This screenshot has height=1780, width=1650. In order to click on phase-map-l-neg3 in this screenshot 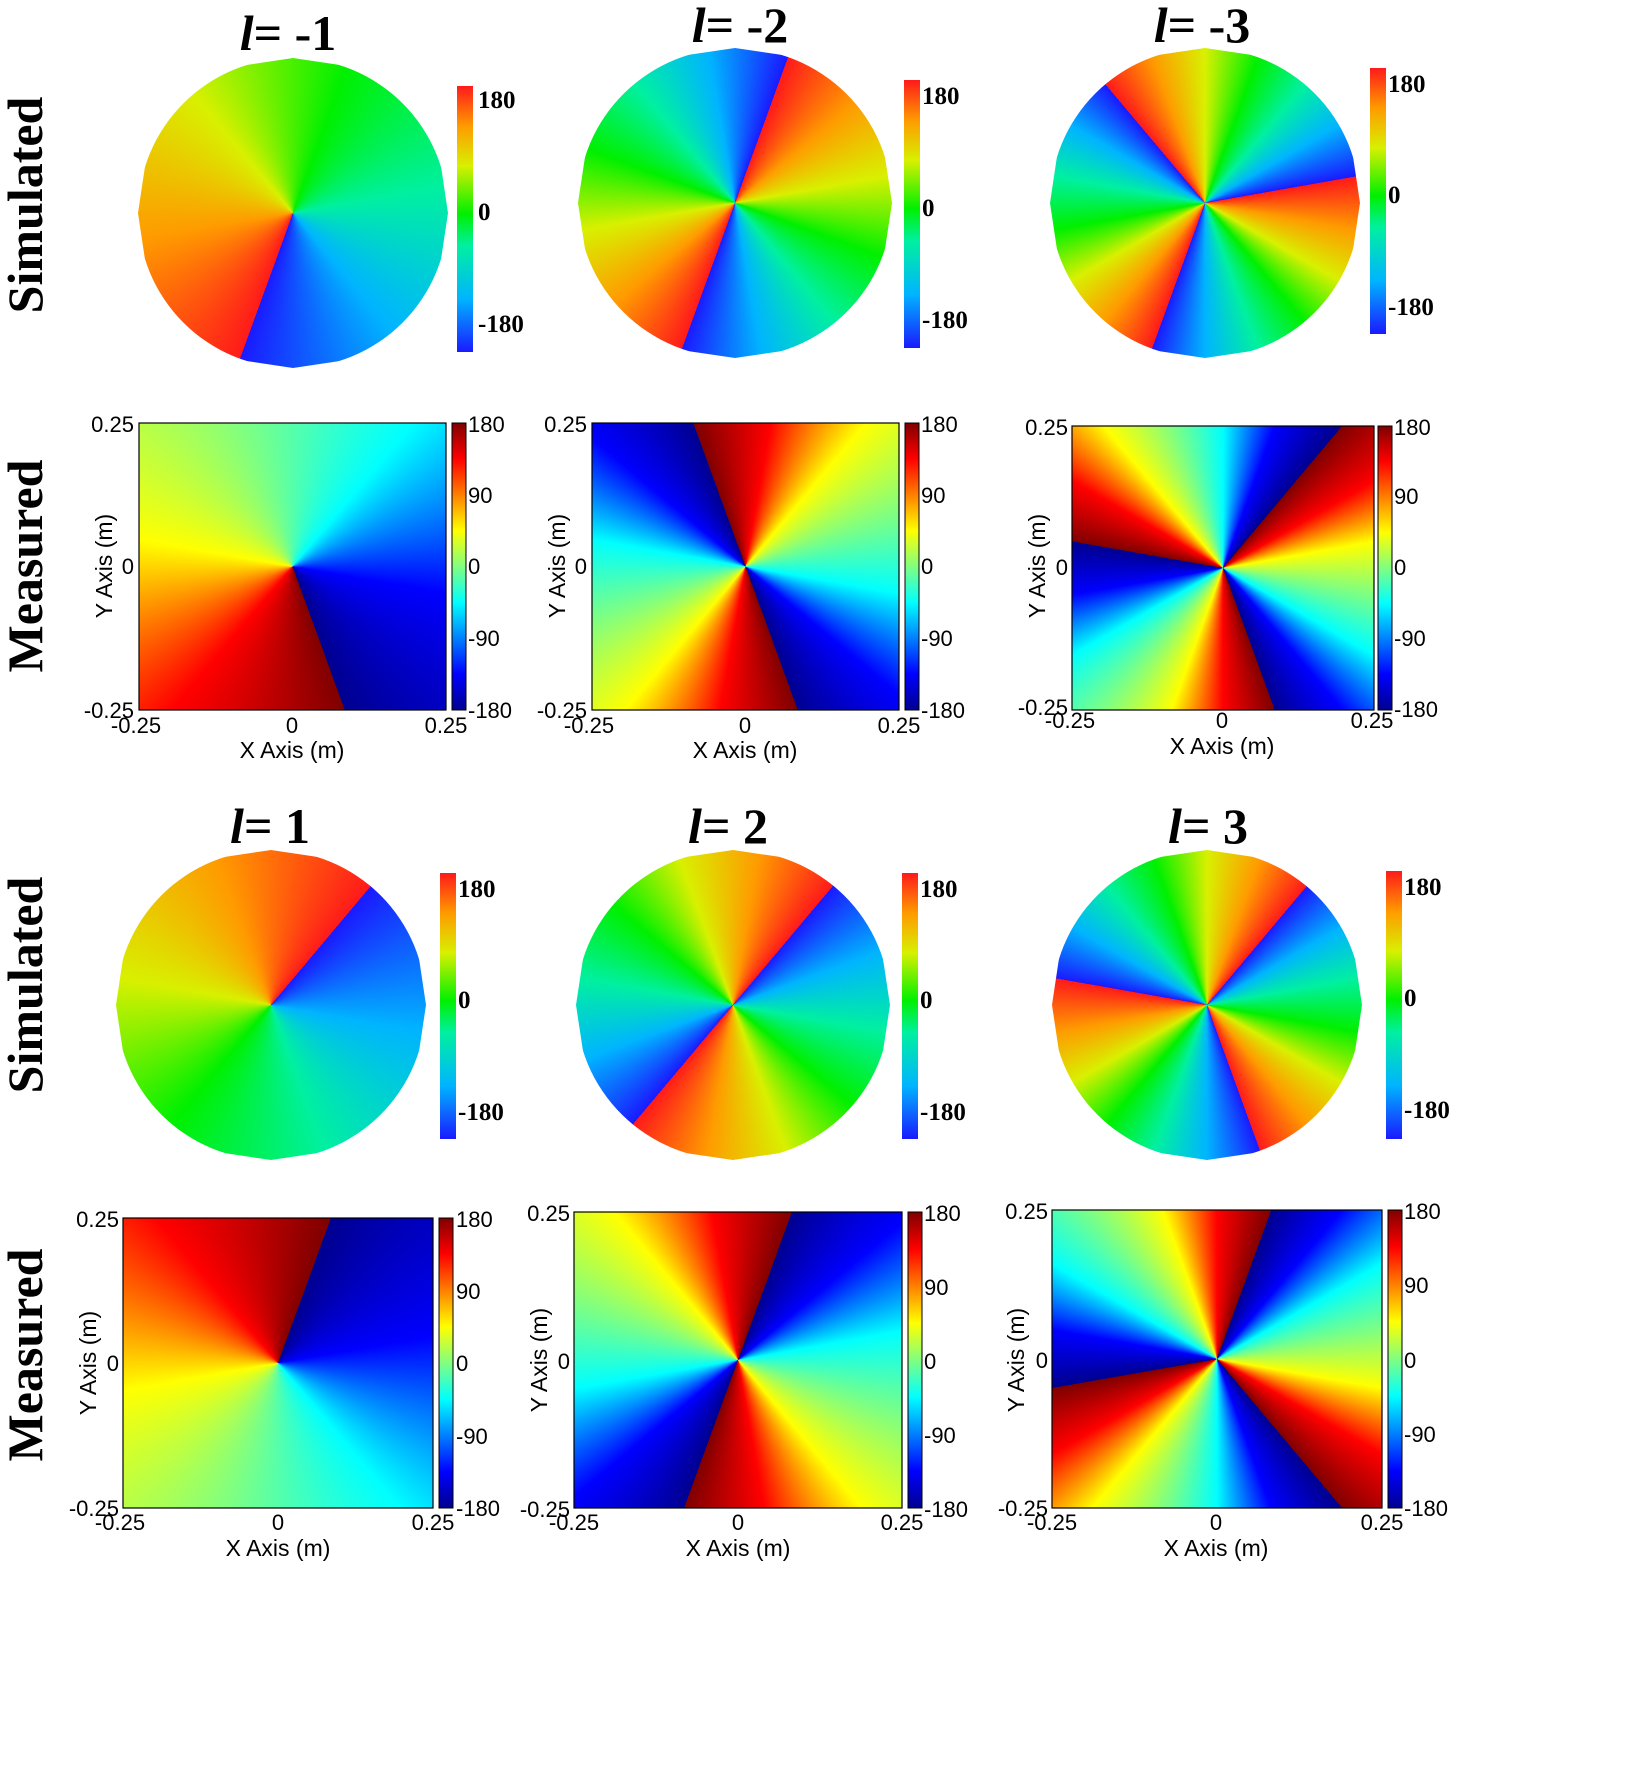, I will do `click(1223, 568)`.